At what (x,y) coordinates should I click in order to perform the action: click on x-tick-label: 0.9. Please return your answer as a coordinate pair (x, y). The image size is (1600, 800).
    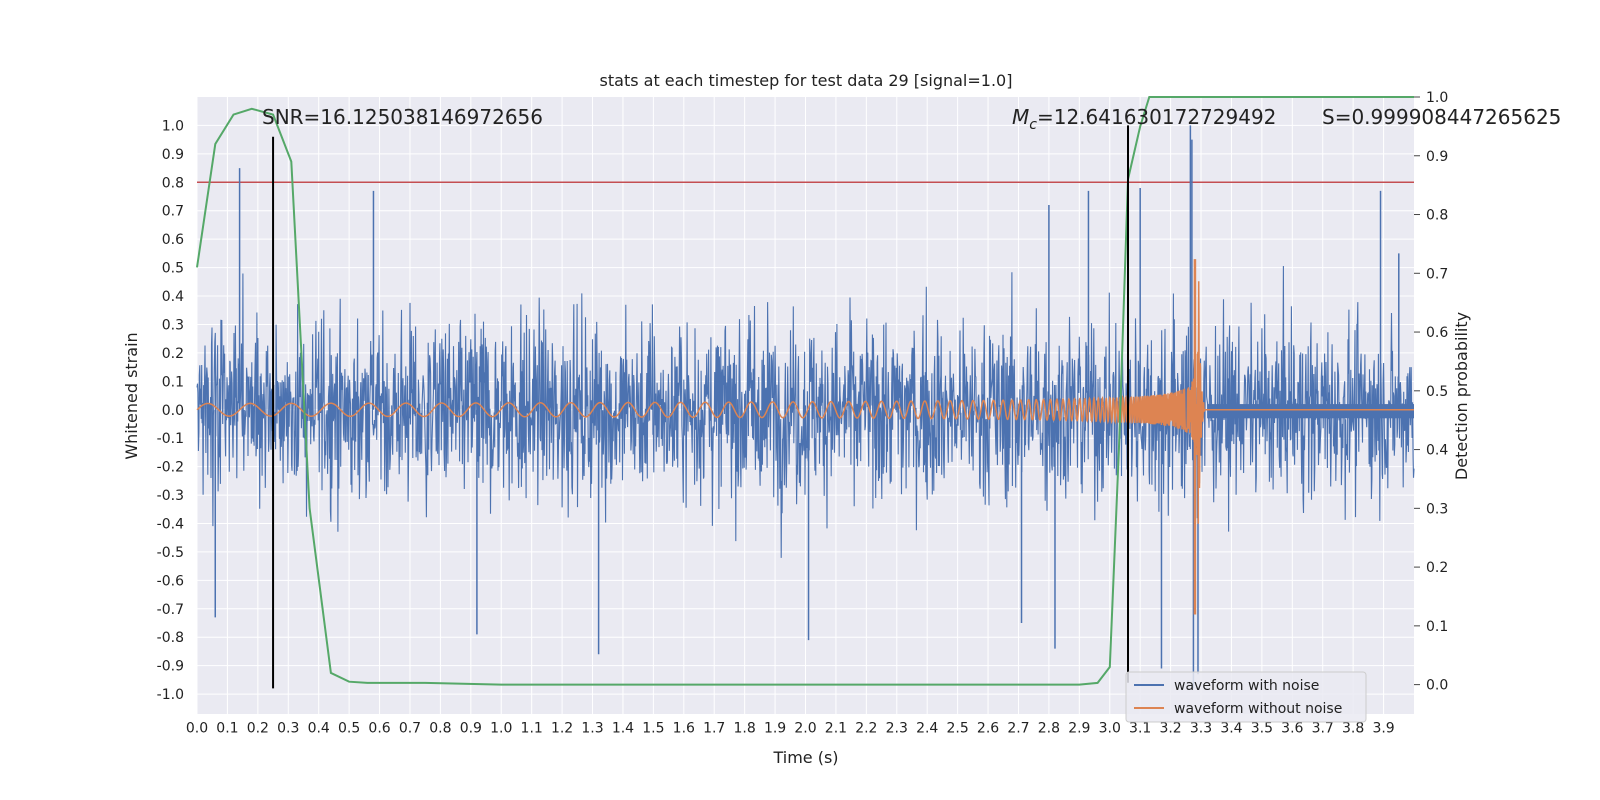
    Looking at the image, I should click on (471, 729).